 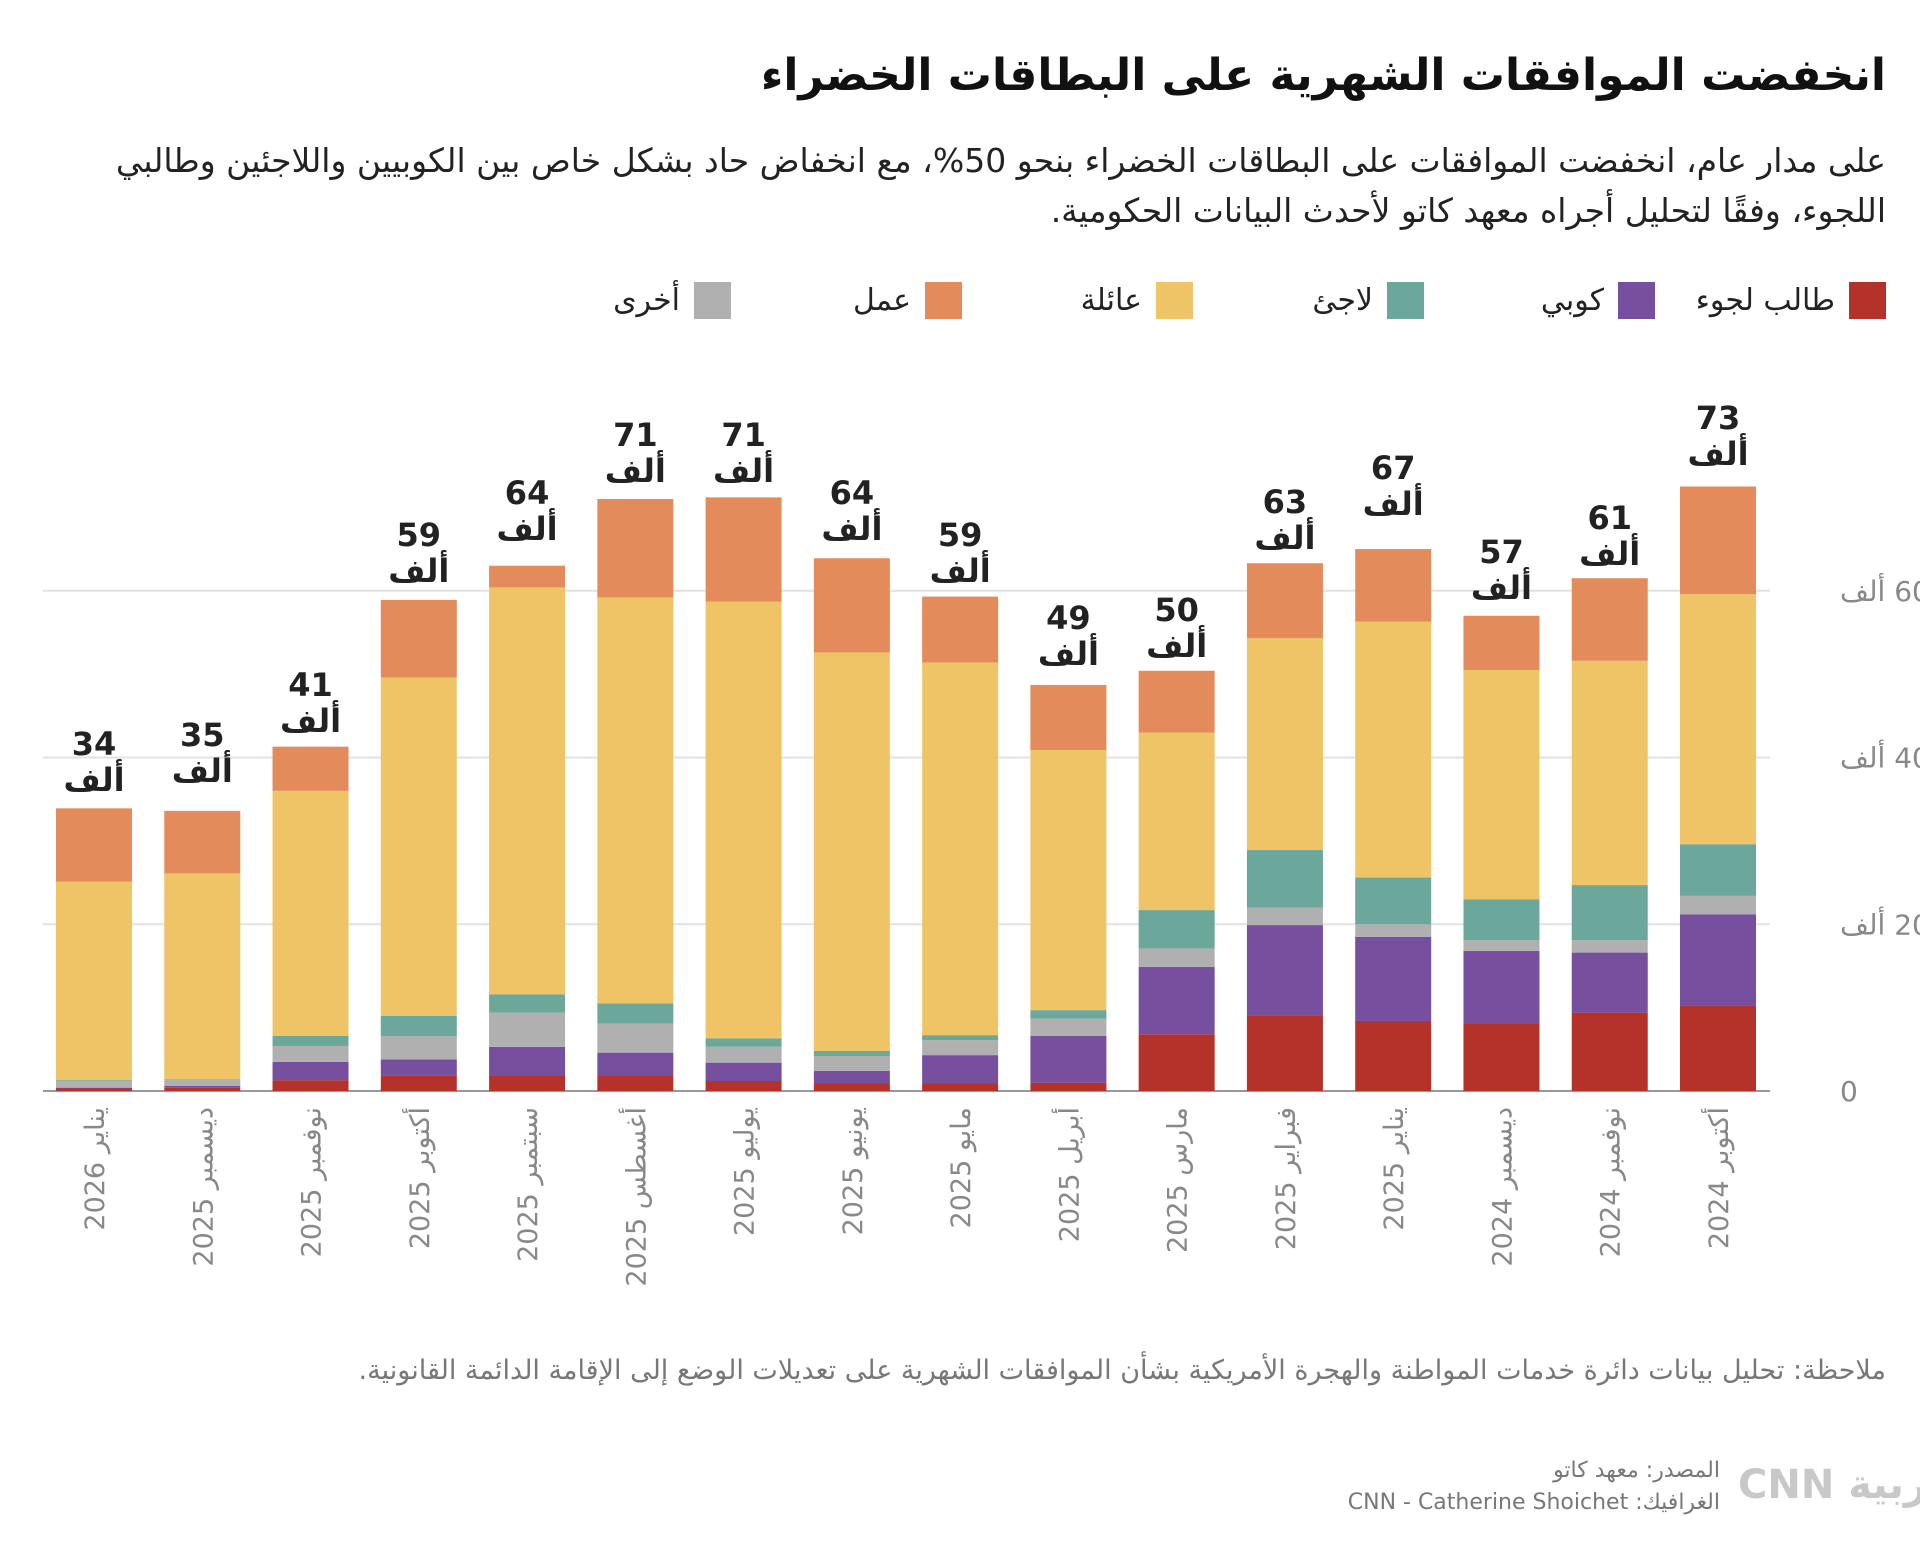 I want to click on legend-label: أخرى, so click(x=646, y=300).